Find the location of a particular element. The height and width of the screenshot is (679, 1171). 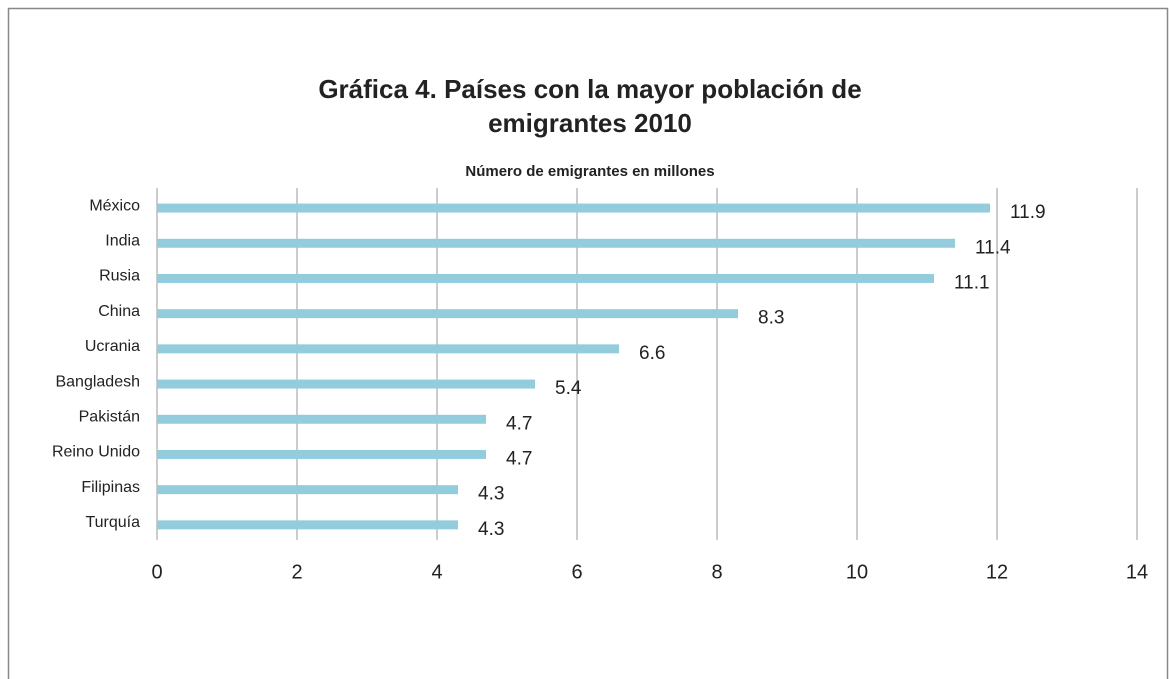

chart-subtitle: Número de emigrantes en millones is located at coordinates (589, 171).